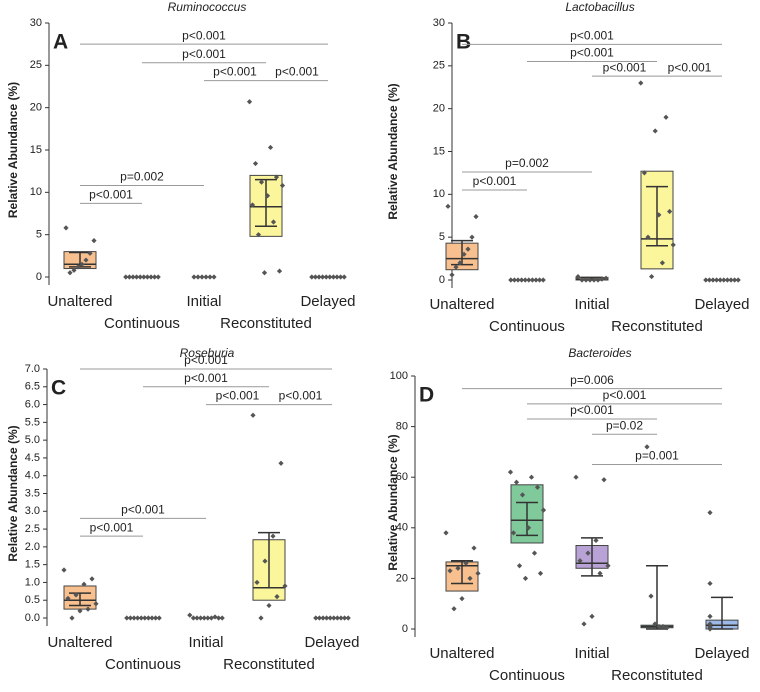  I want to click on y-tick-label: 3.5, so click(32, 493).